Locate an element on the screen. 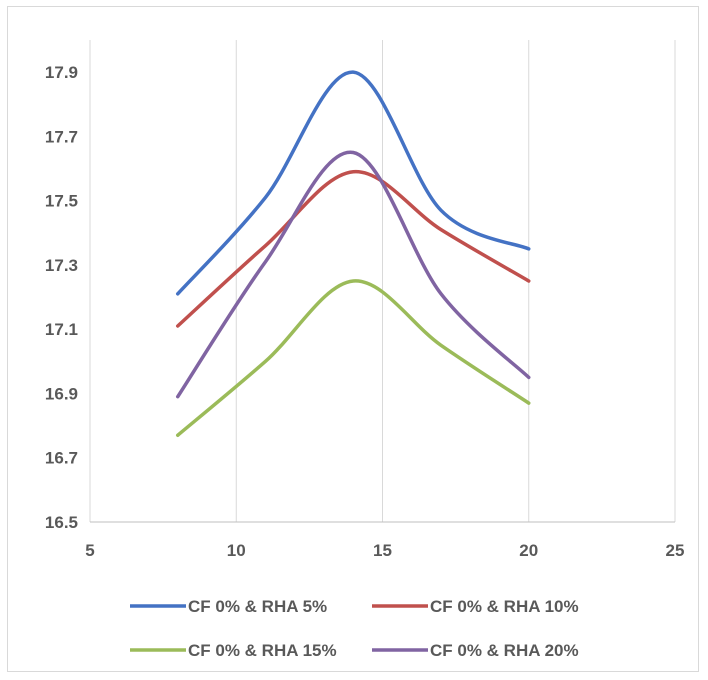 This screenshot has width=708, height=680. legend-label: CF 0% & RHA 10% is located at coordinates (504, 606).